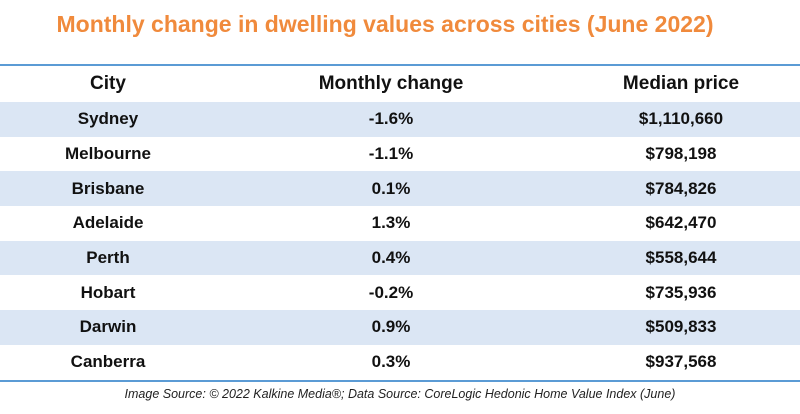 Image resolution: width=800 pixels, height=414 pixels. What do you see at coordinates (391, 83) in the screenshot?
I see `header-monthly-change: Monthly change` at bounding box center [391, 83].